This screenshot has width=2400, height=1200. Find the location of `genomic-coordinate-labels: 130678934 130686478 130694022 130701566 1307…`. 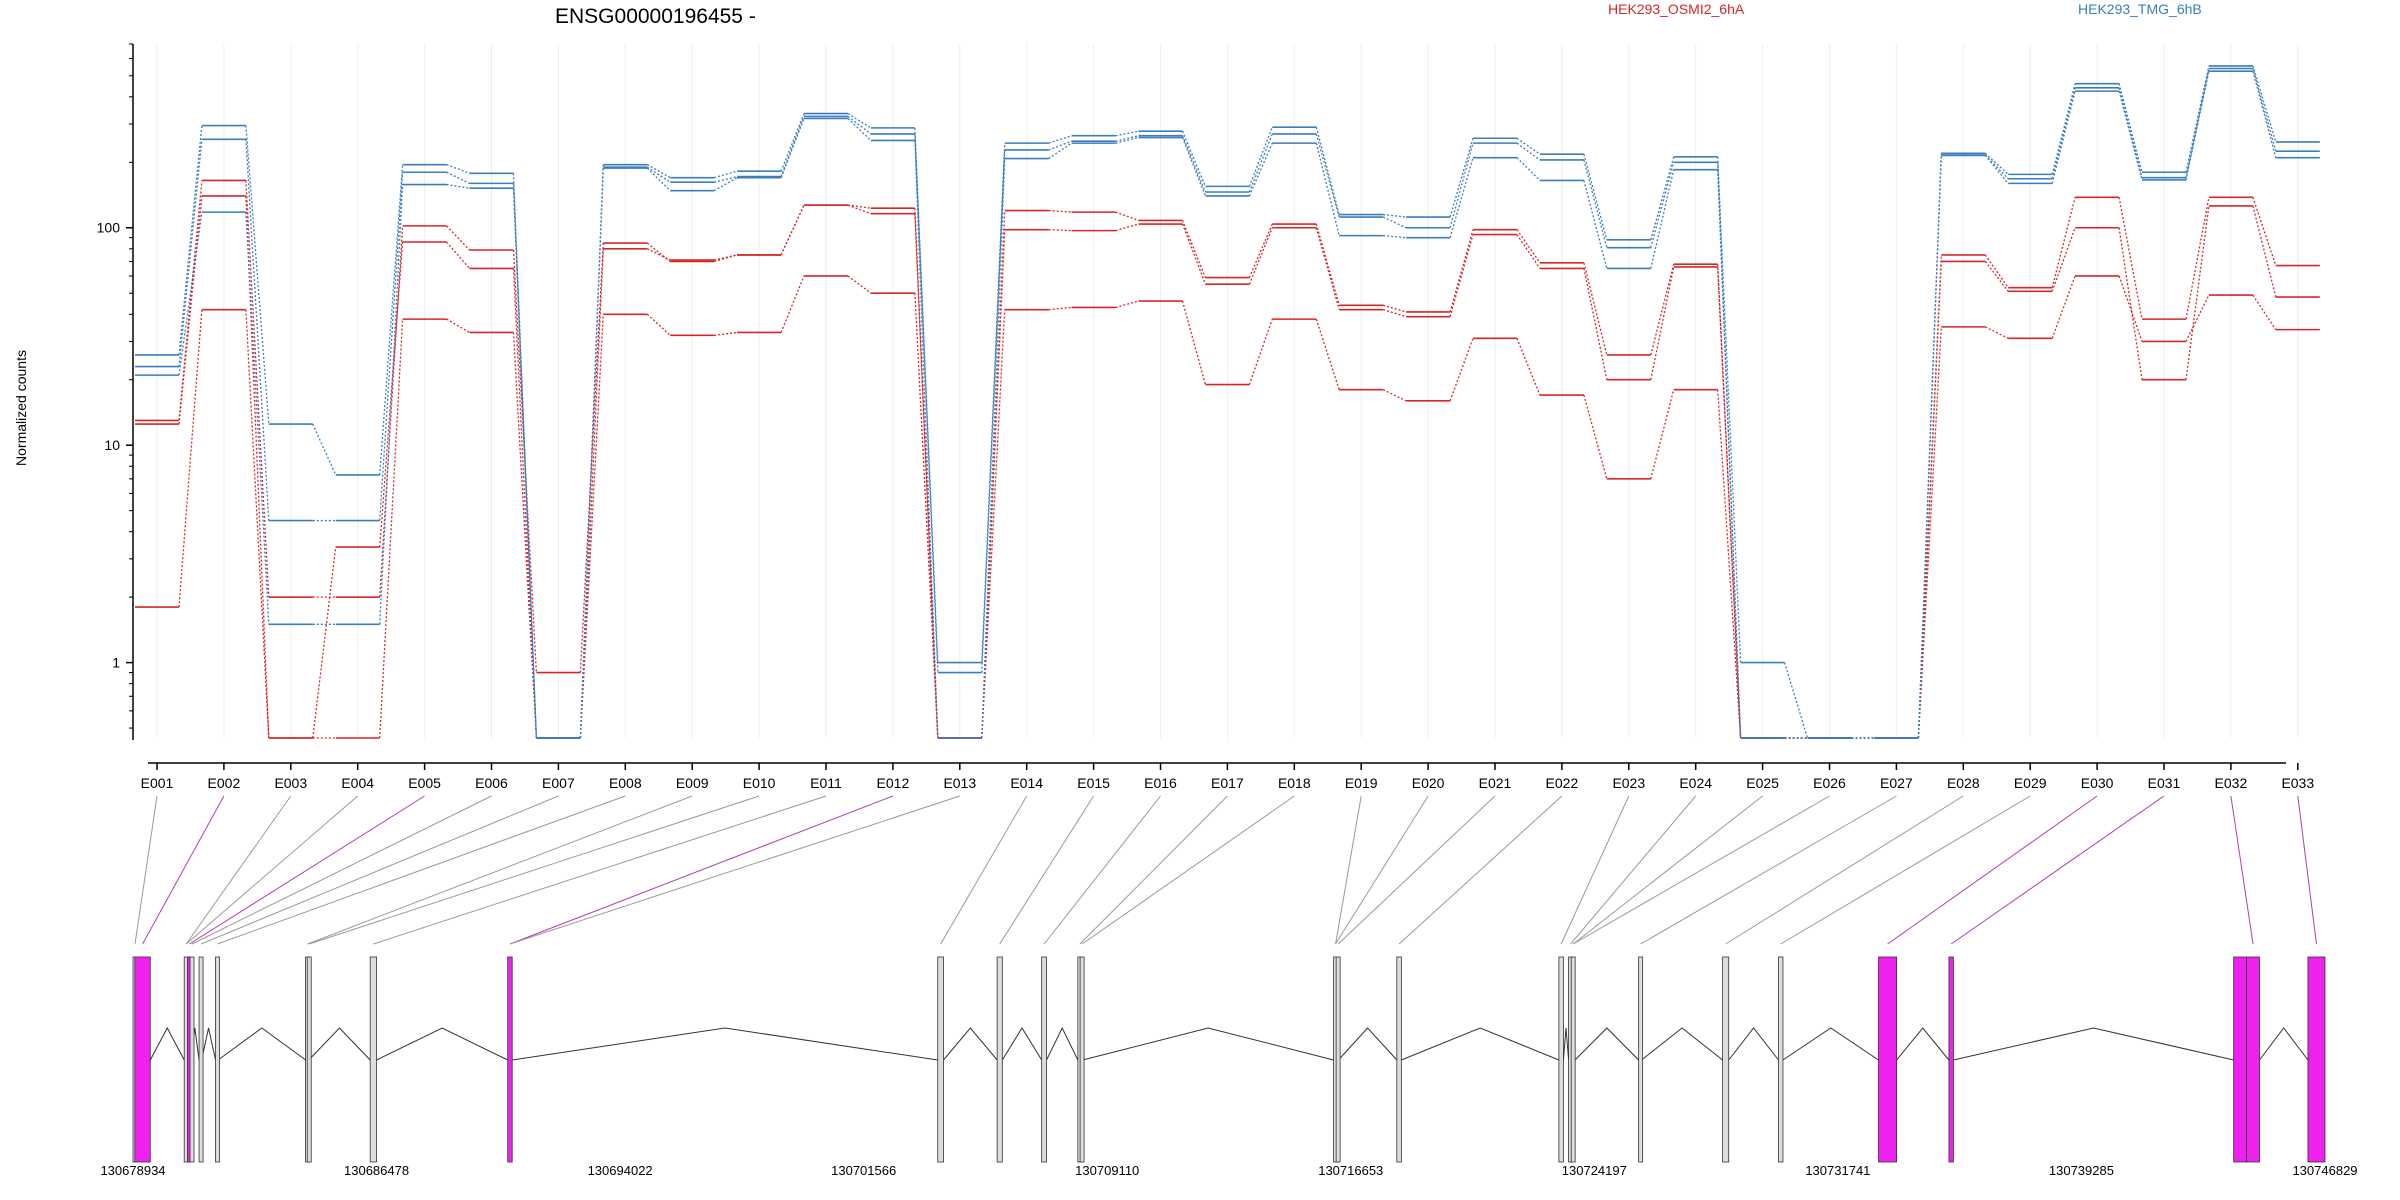

genomic-coordinate-labels: 130678934 130686478 130694022 130701566 1307… is located at coordinates (1228, 1170).